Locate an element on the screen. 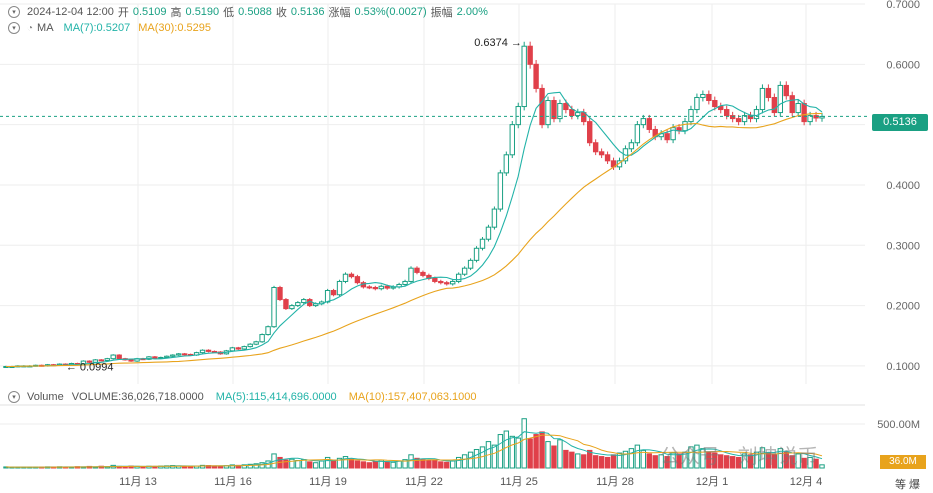 The image size is (933, 493). change-value: 0.53%(0.0027) is located at coordinates (390, 12).